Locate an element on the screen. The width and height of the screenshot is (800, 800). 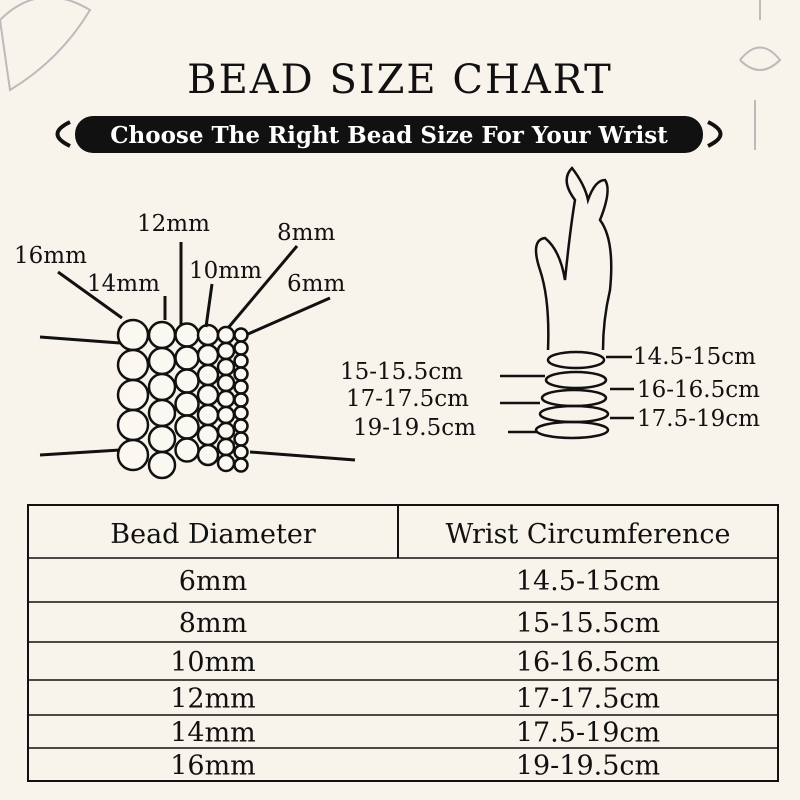
table-cell: 19-19.5cm is located at coordinates (588, 766).